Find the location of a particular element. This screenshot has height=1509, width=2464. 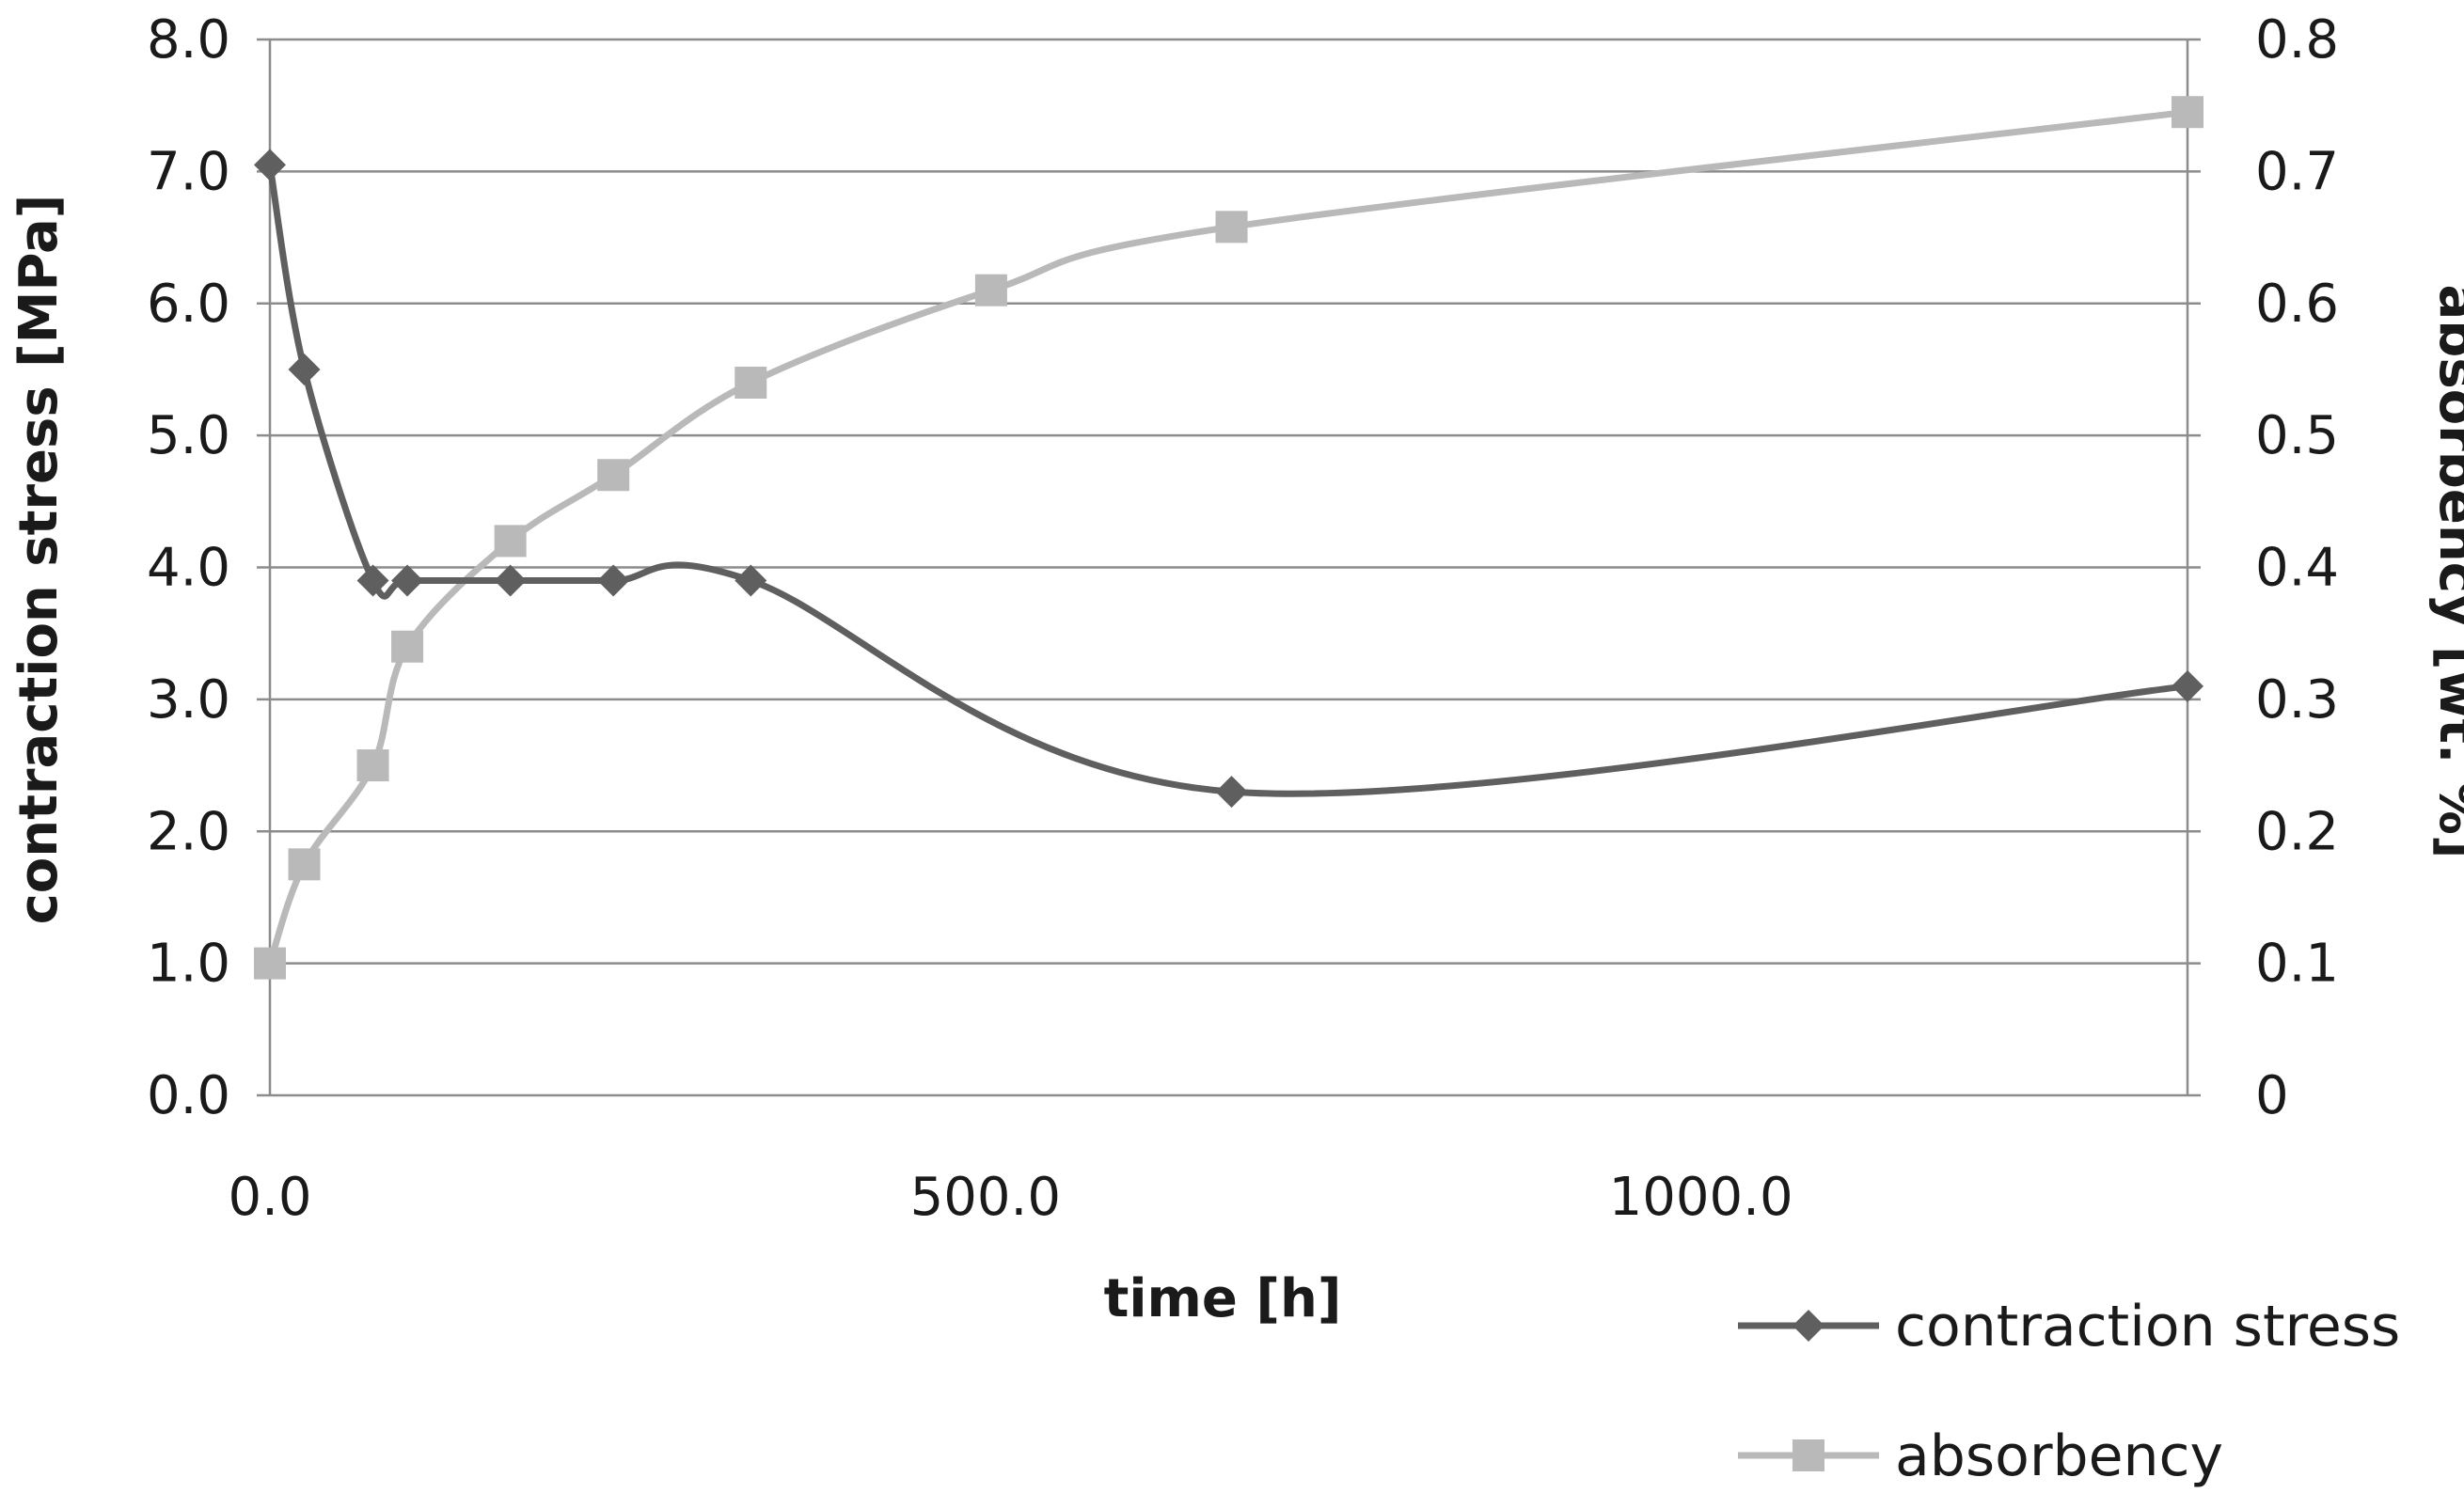

y-left-tick-label: 4.0 is located at coordinates (188, 568).